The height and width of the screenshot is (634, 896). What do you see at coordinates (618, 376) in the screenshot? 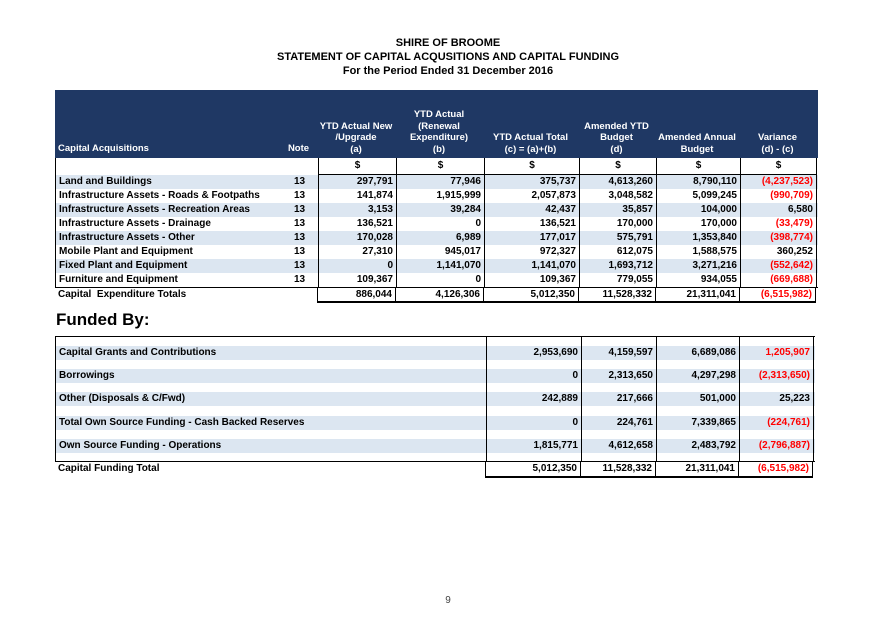
I see `table-cell: 2,313,650` at bounding box center [618, 376].